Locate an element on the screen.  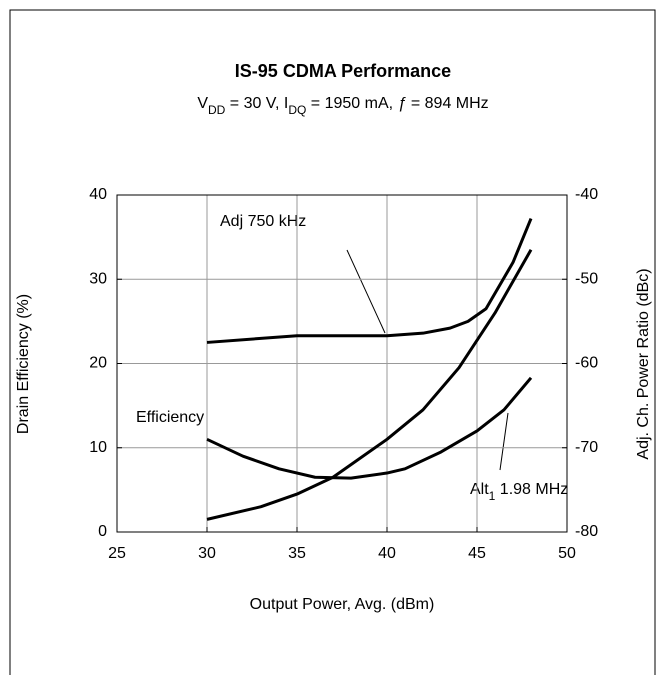
y2-tick-label: -50 is located at coordinates (586, 278).